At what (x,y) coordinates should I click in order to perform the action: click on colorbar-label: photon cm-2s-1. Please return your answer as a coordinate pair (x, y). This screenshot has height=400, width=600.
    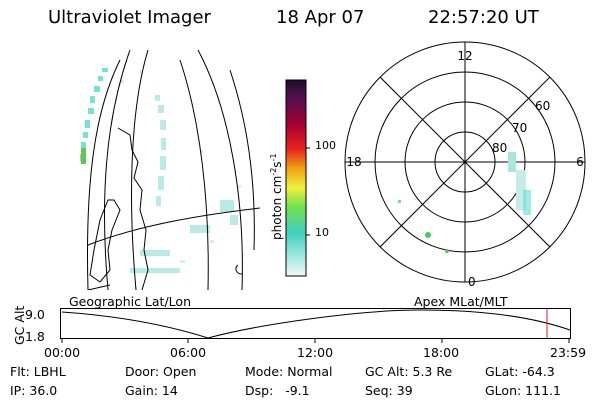
    Looking at the image, I should click on (276, 196).